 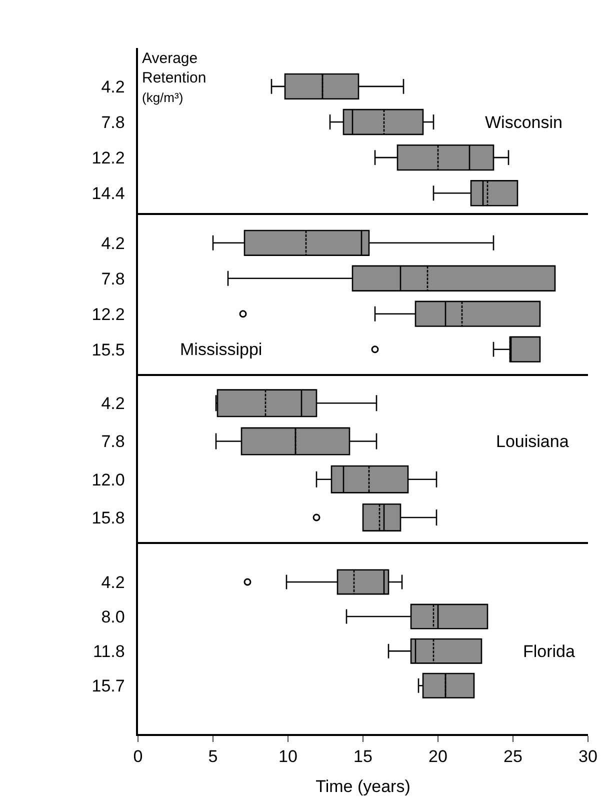 I want to click on y-axis-title: Average Retention (kg/m³), so click(x=174, y=77).